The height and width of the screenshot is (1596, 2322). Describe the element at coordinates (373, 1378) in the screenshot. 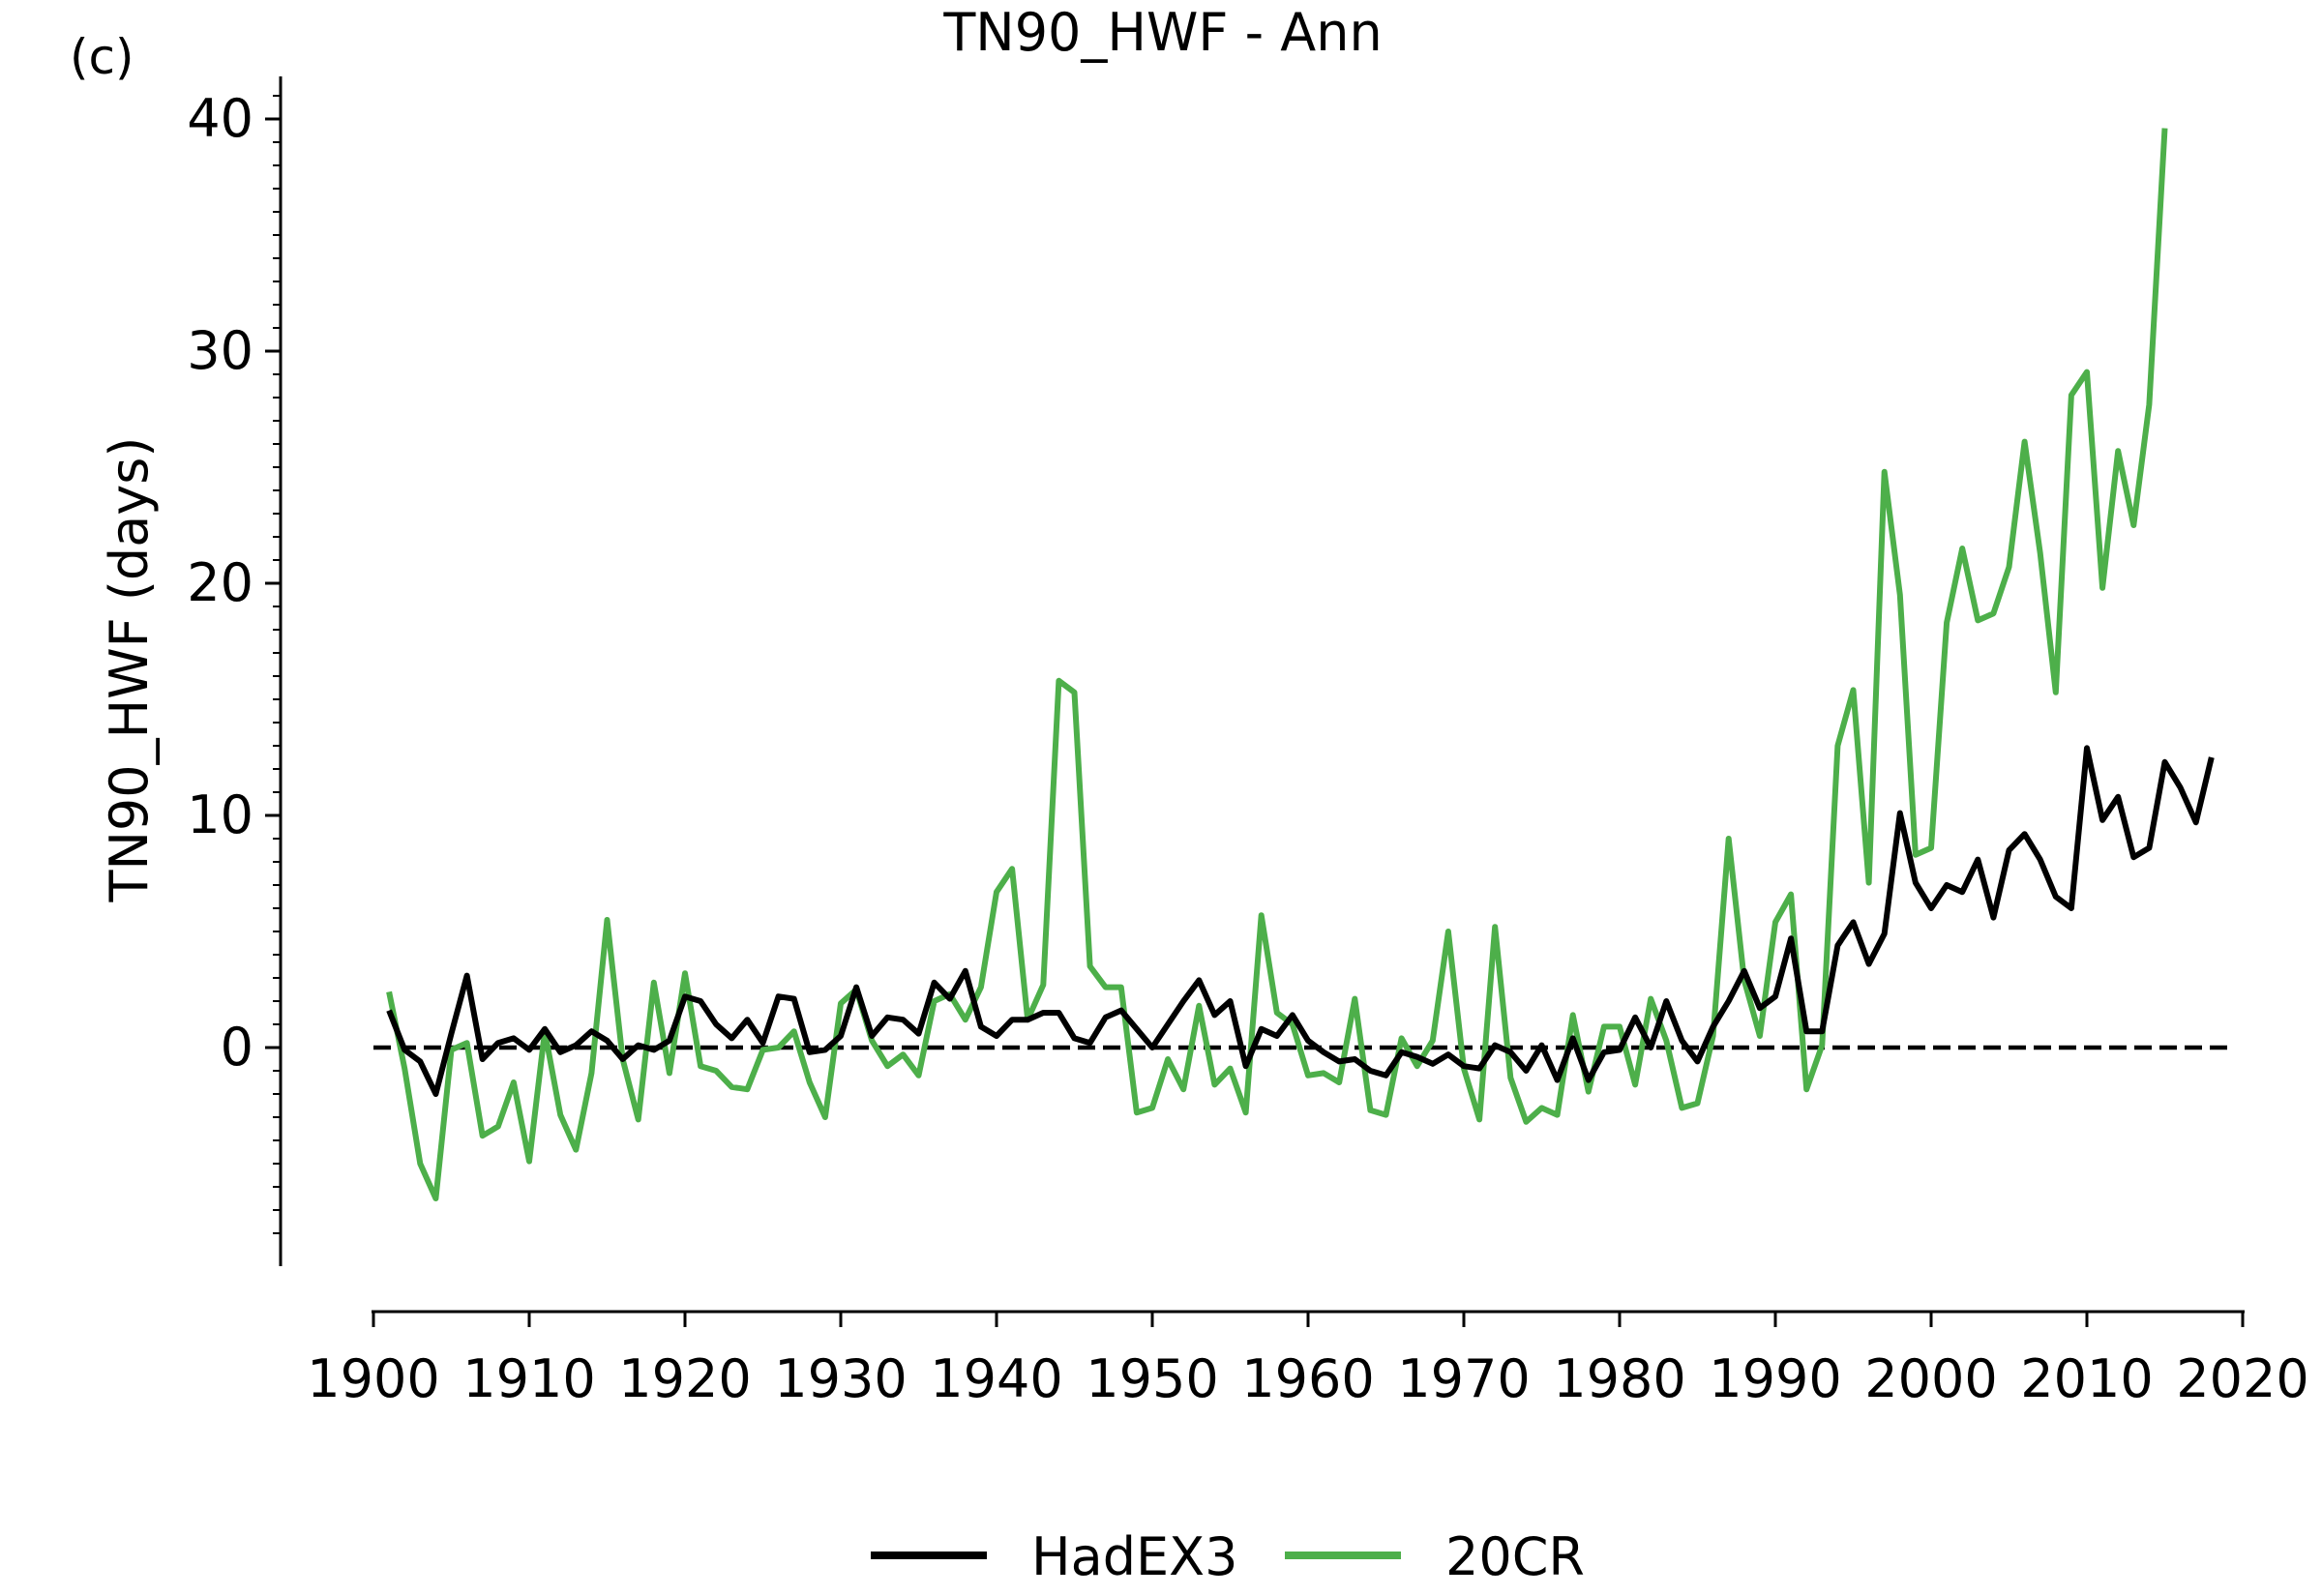

I see `x-tick-label: 1900` at that location.